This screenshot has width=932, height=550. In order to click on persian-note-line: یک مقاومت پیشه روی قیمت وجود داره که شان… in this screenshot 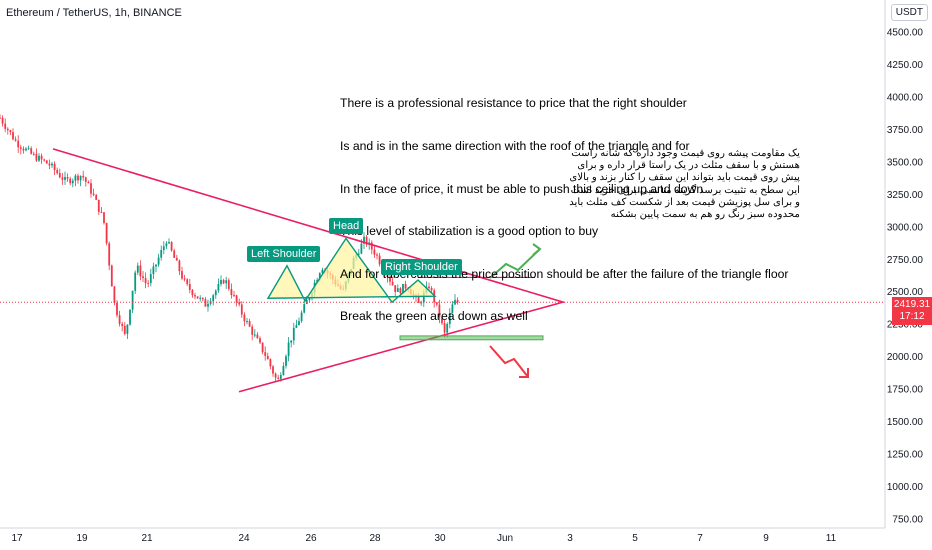, I will do `click(685, 153)`.